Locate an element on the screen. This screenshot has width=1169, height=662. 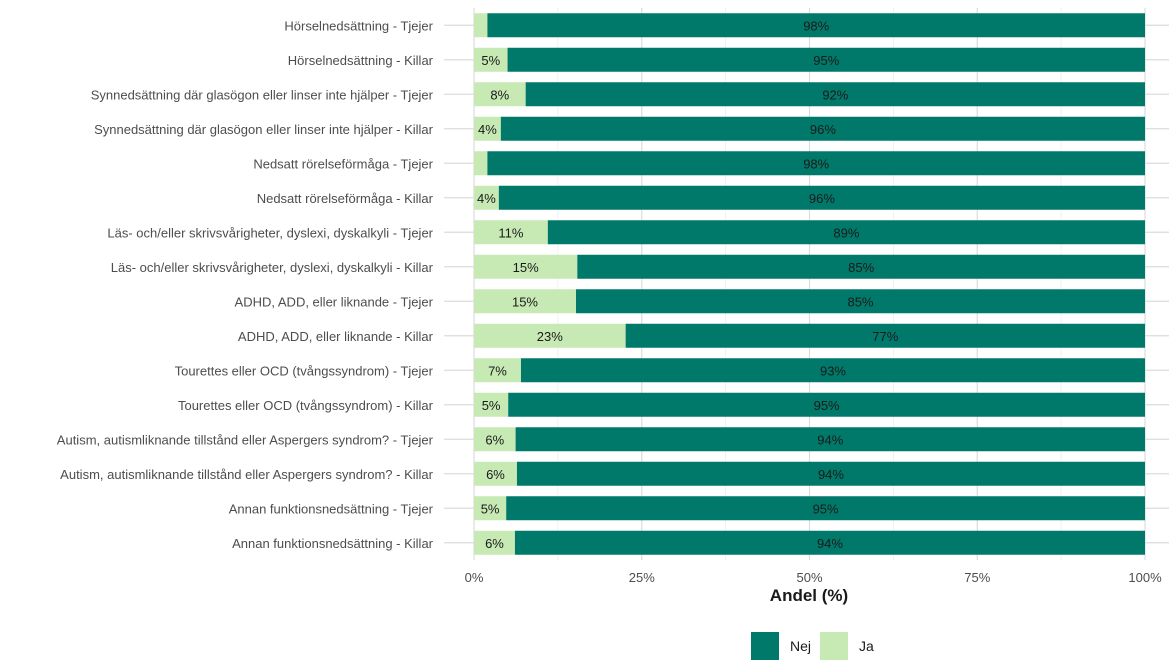
data-label-nej: 92% is located at coordinates (835, 94).